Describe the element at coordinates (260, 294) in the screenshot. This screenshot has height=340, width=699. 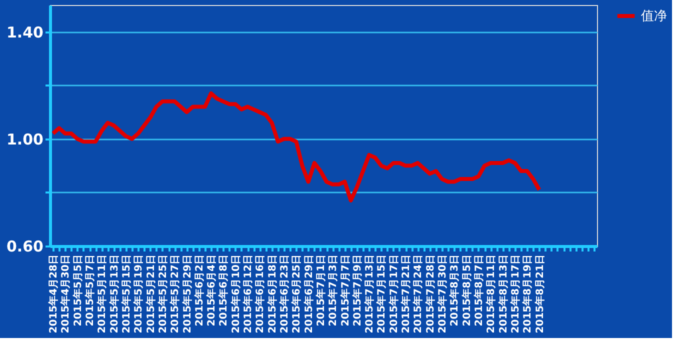
I see `x-tick-label: 2015年6月16日` at that location.